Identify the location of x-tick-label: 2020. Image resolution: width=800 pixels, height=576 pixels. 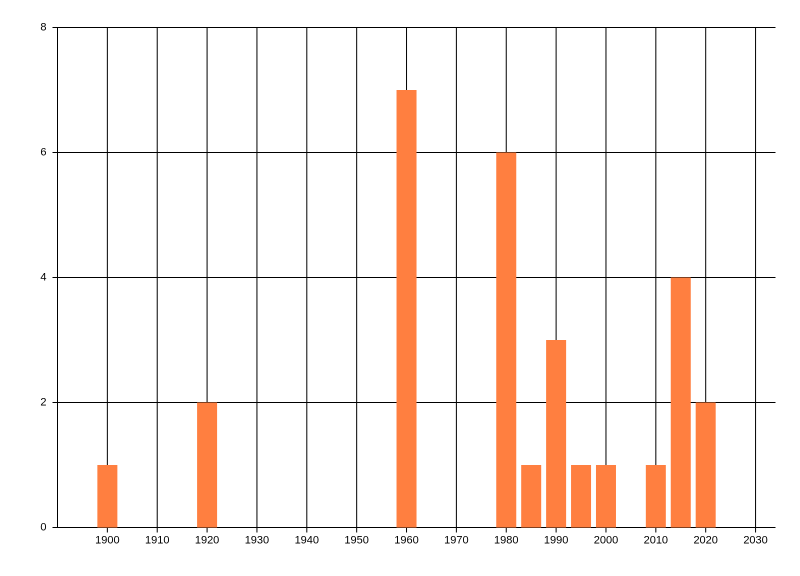
(705, 540).